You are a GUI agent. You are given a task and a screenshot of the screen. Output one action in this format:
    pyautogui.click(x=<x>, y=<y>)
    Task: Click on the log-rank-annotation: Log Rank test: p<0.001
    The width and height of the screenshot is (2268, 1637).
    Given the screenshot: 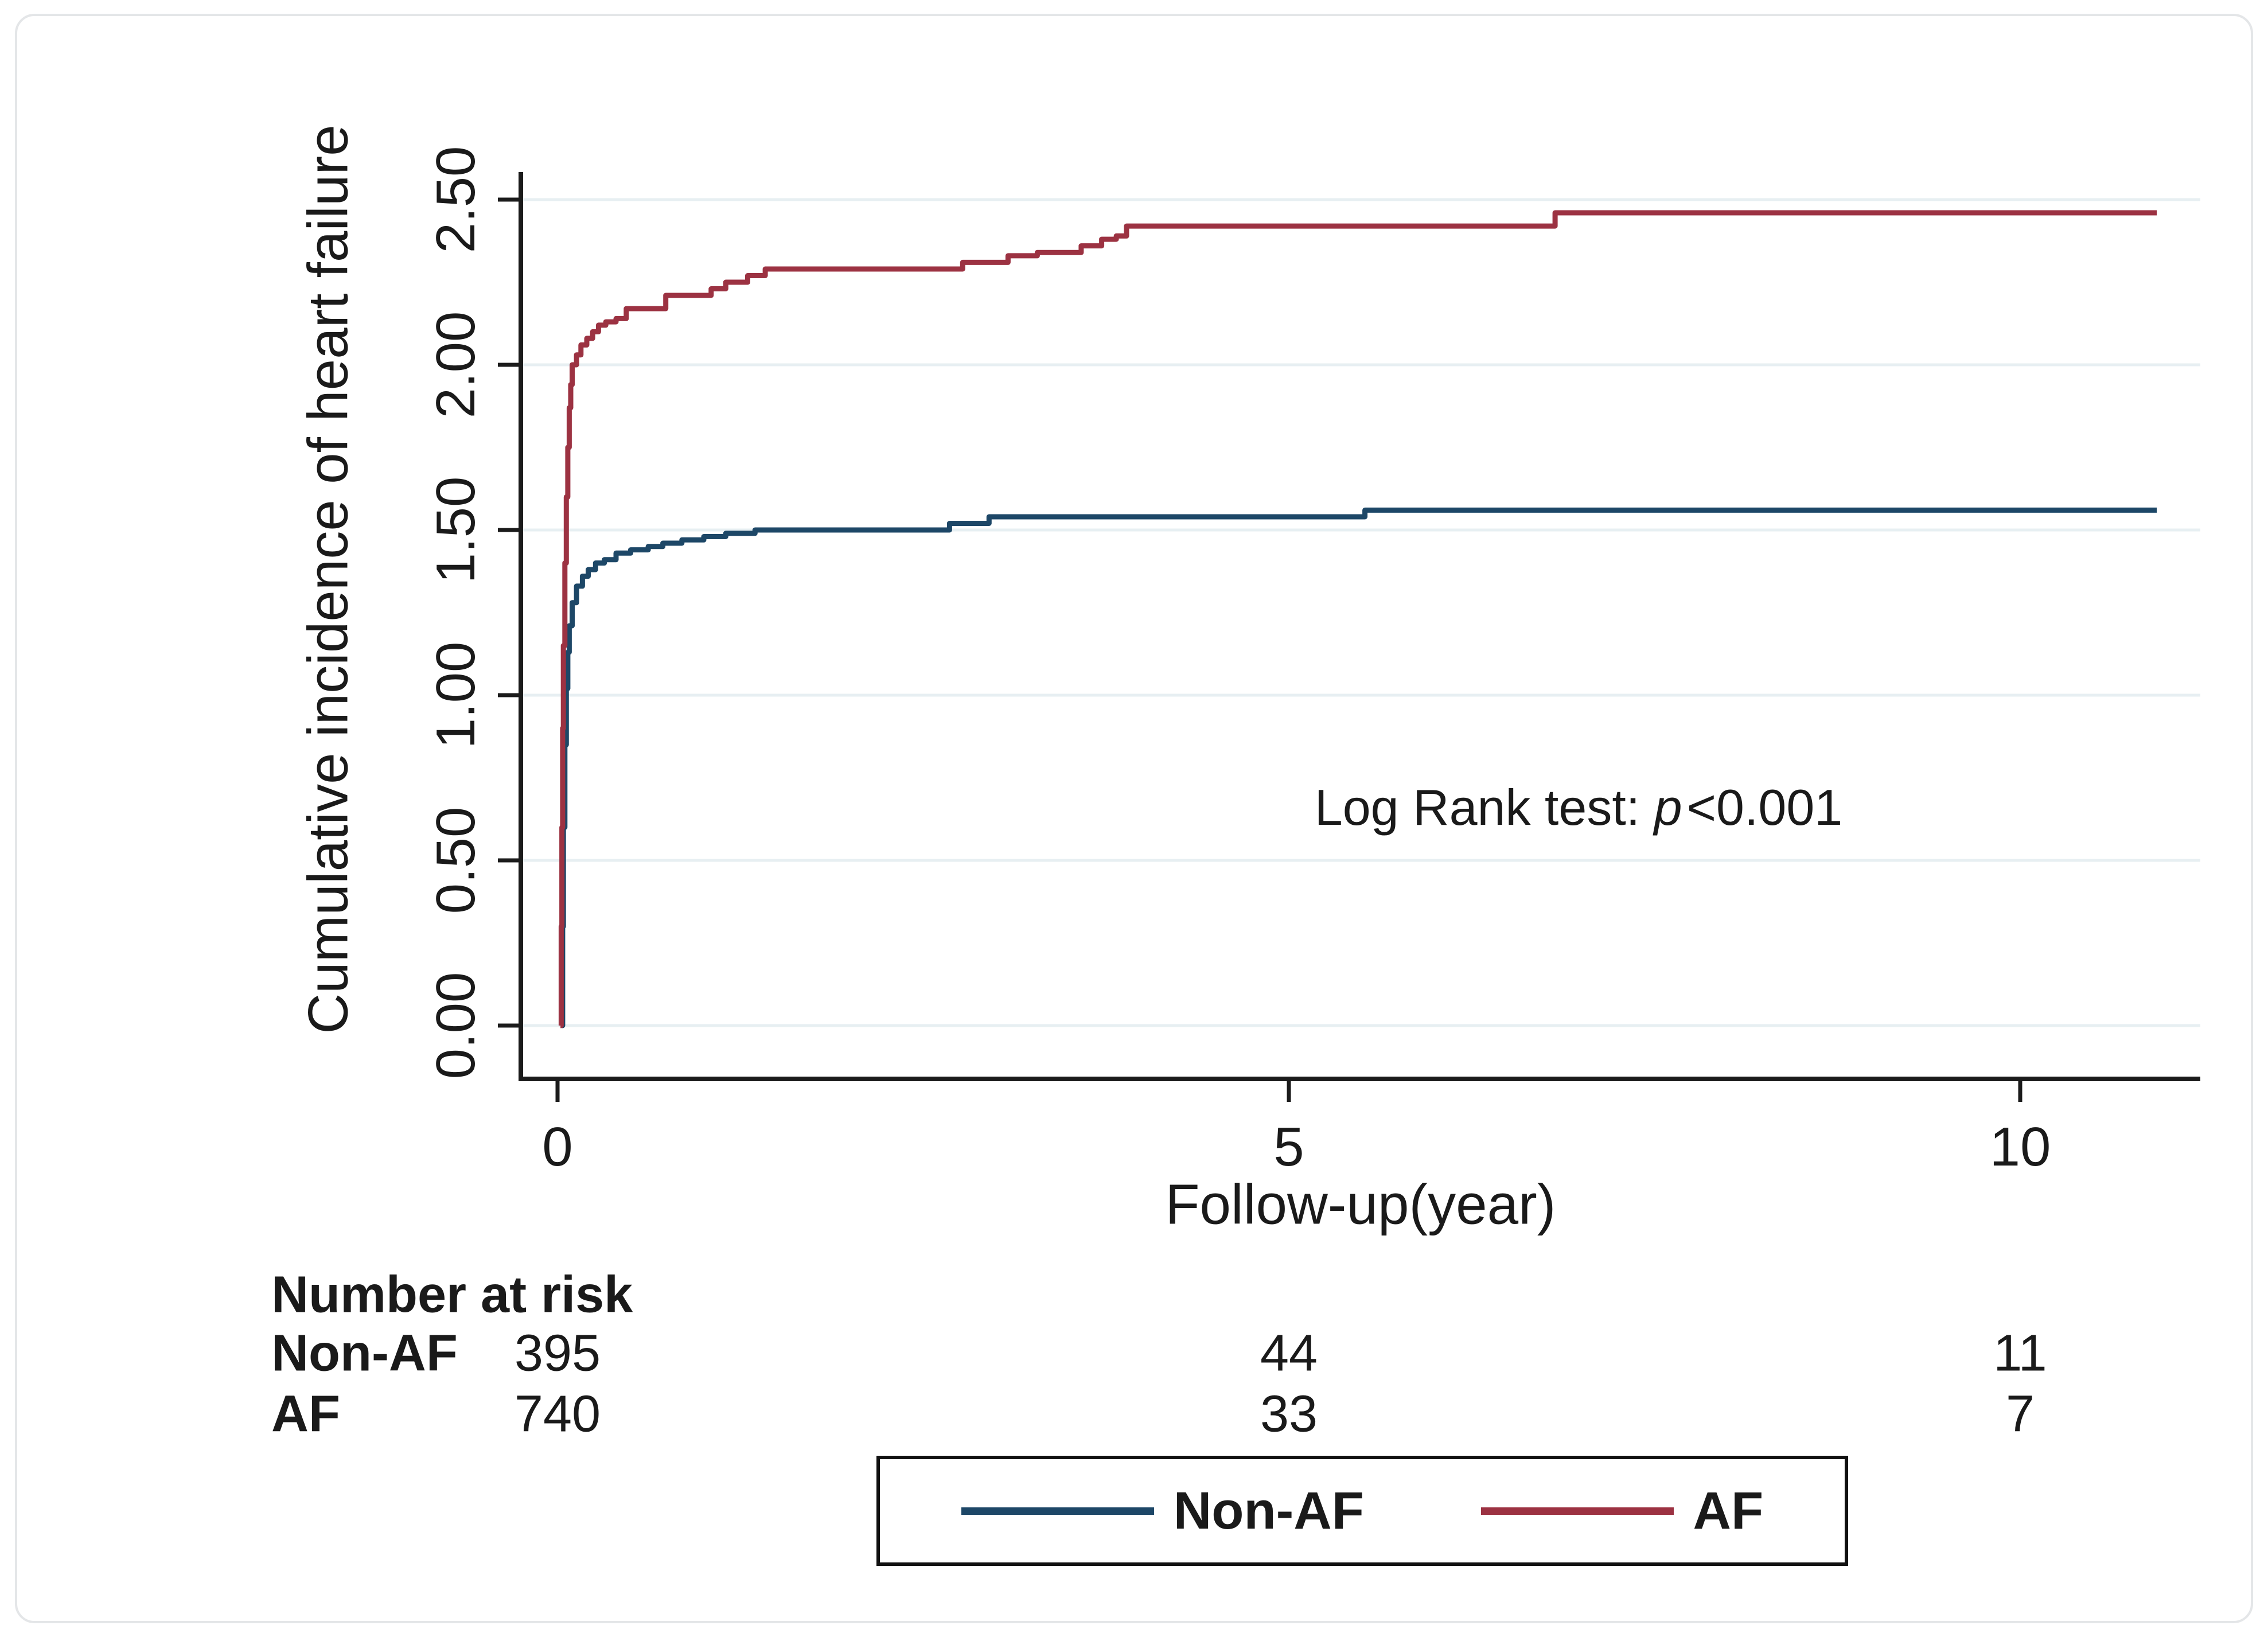 What is the action you would take?
    pyautogui.click(x=1578, y=807)
    